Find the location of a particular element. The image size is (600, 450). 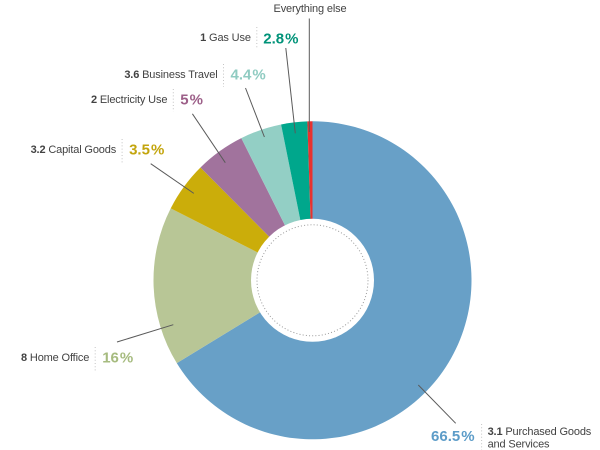

svg-text: 16% is located at coordinates (117, 358).